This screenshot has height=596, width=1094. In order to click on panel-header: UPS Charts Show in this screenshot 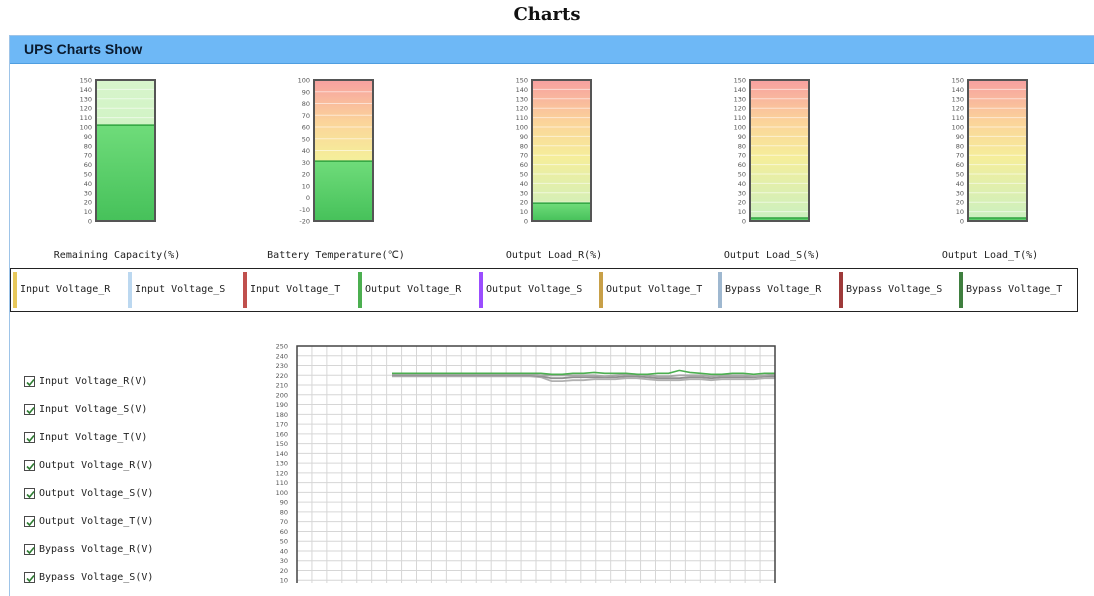, I will do `click(552, 50)`.